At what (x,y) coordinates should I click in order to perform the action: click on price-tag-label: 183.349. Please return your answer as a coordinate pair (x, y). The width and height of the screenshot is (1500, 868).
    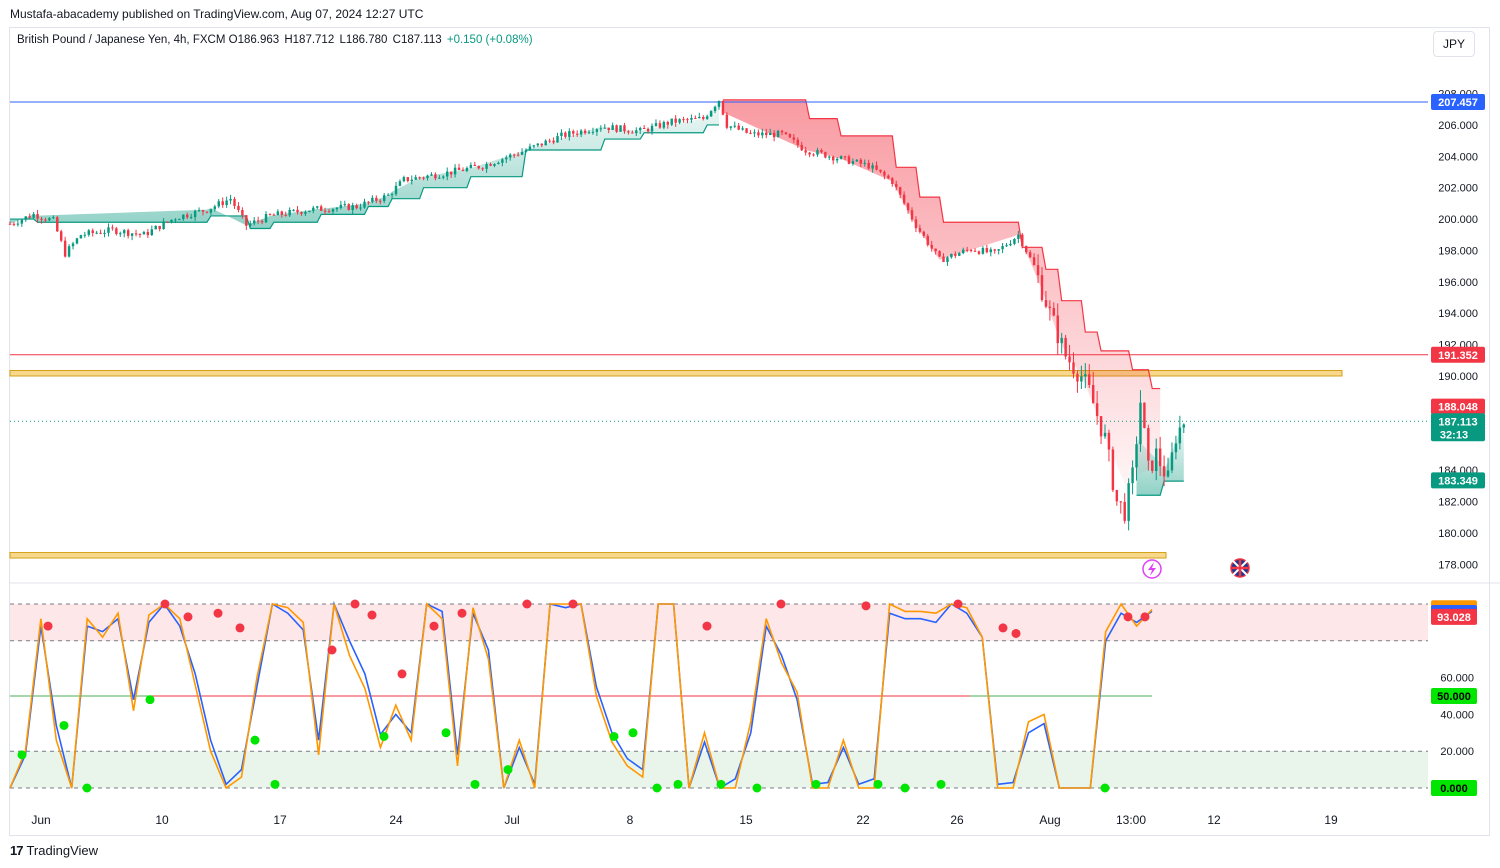
    Looking at the image, I should click on (1458, 481).